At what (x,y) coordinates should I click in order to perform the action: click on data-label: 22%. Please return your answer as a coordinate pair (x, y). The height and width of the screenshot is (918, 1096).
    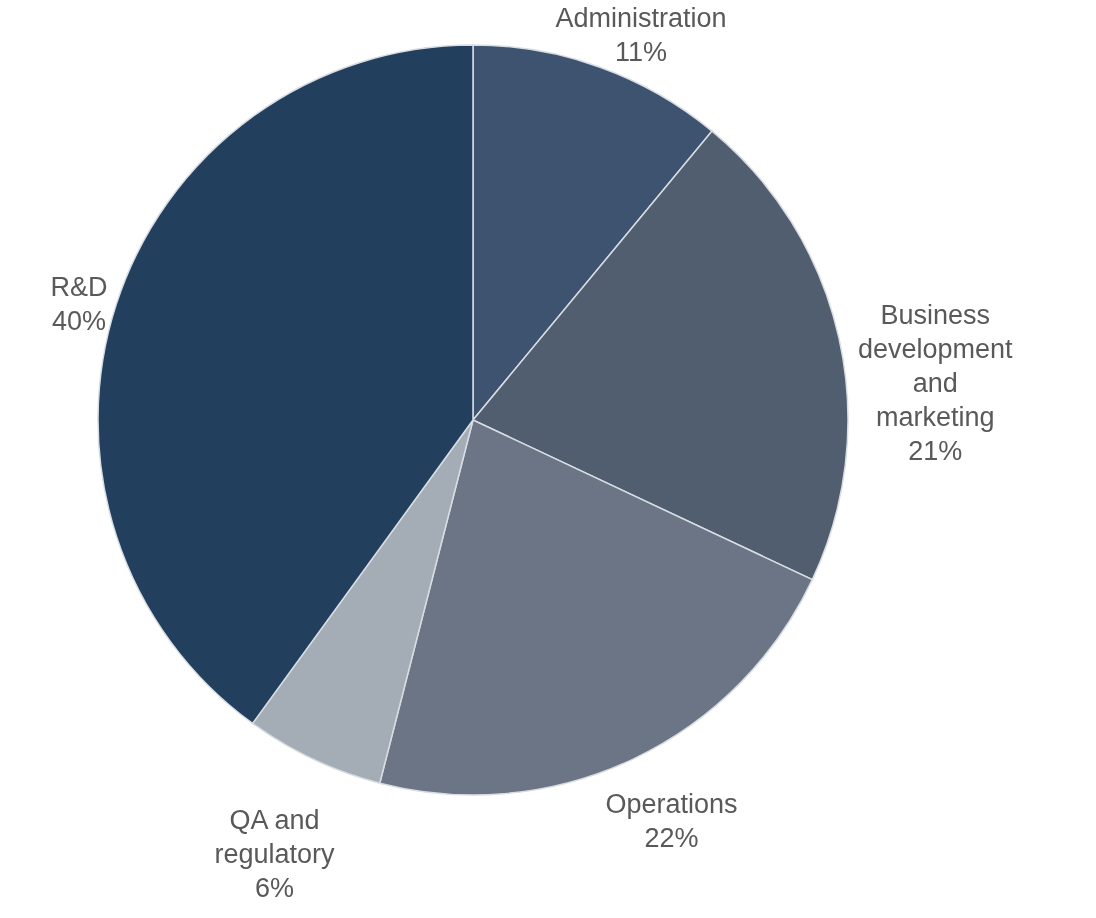
    Looking at the image, I should click on (671, 838).